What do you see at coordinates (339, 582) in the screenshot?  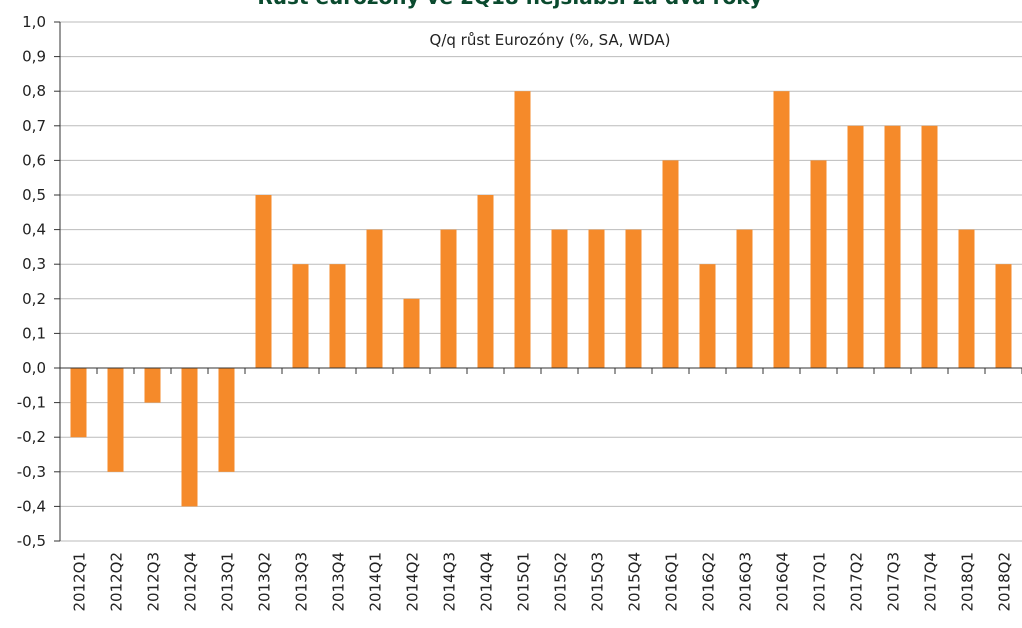 I see `x-tick-label: 2013Q4` at bounding box center [339, 582].